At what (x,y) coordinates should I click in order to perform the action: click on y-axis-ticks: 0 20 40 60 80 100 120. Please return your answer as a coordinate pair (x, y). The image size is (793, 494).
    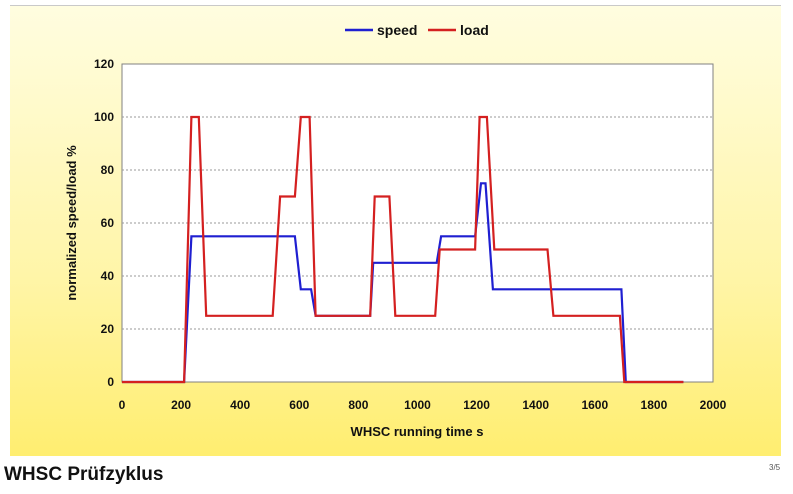
    Looking at the image, I should click on (104, 223).